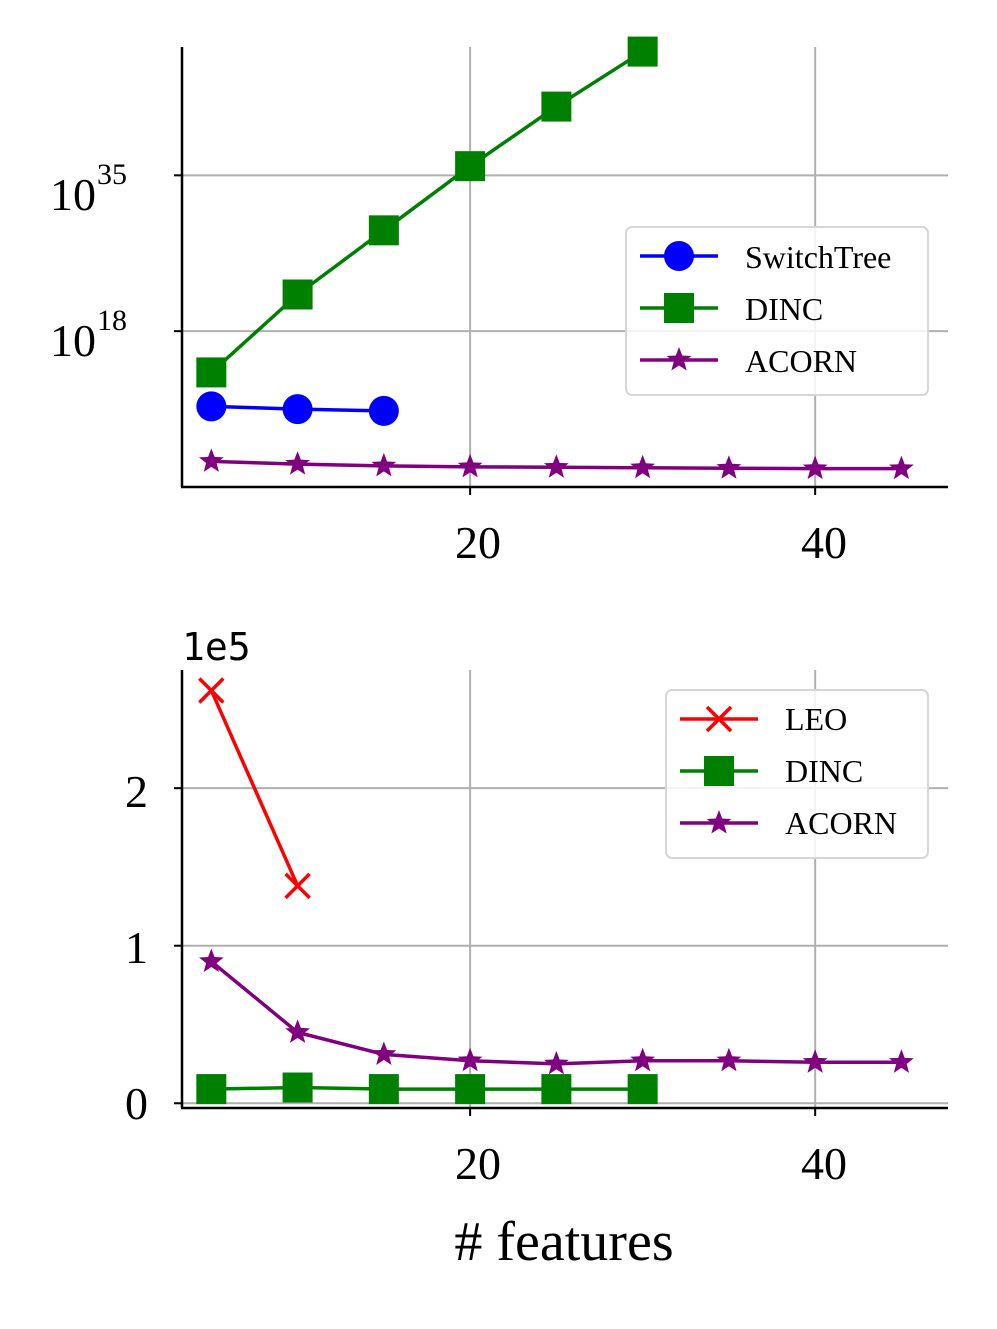 This screenshot has height=1329, width=997. Describe the element at coordinates (824, 542) in the screenshot. I see `top-xtick-label-40: 40` at that location.